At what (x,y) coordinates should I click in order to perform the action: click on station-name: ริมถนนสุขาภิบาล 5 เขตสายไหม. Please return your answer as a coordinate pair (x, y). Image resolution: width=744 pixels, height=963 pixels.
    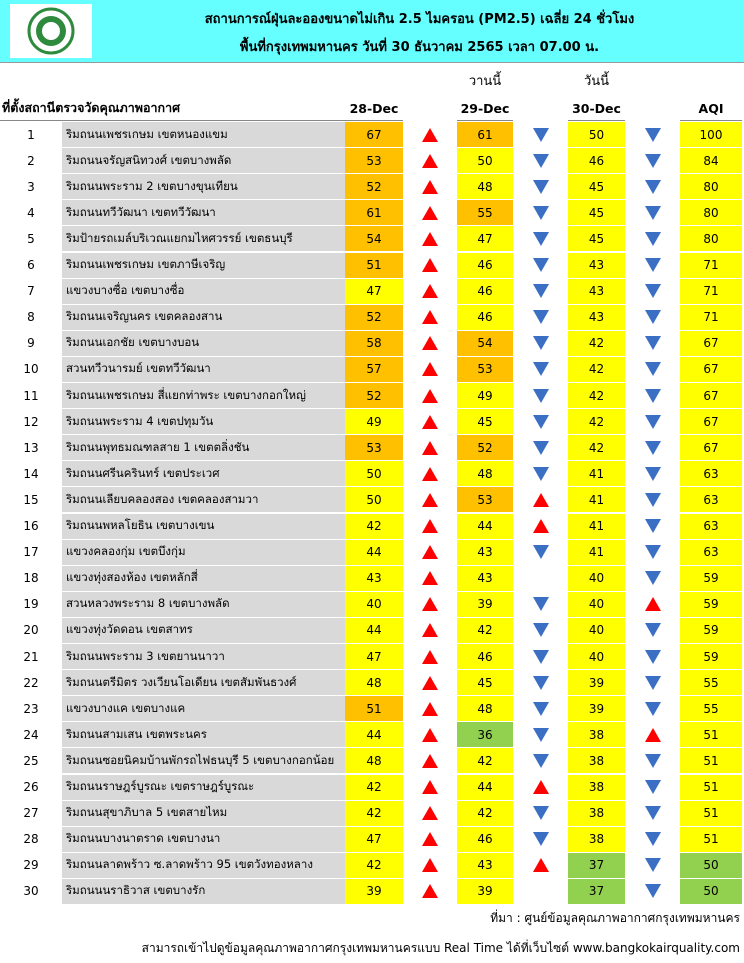
    Looking at the image, I should click on (203, 813).